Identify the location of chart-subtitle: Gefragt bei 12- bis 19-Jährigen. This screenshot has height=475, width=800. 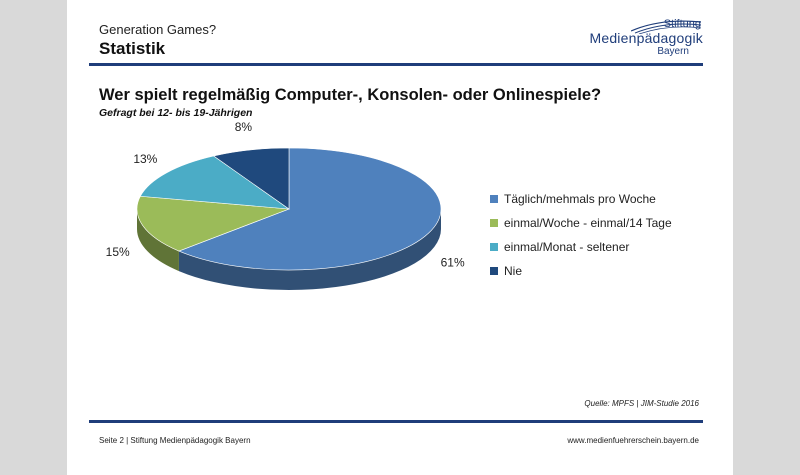
(176, 113).